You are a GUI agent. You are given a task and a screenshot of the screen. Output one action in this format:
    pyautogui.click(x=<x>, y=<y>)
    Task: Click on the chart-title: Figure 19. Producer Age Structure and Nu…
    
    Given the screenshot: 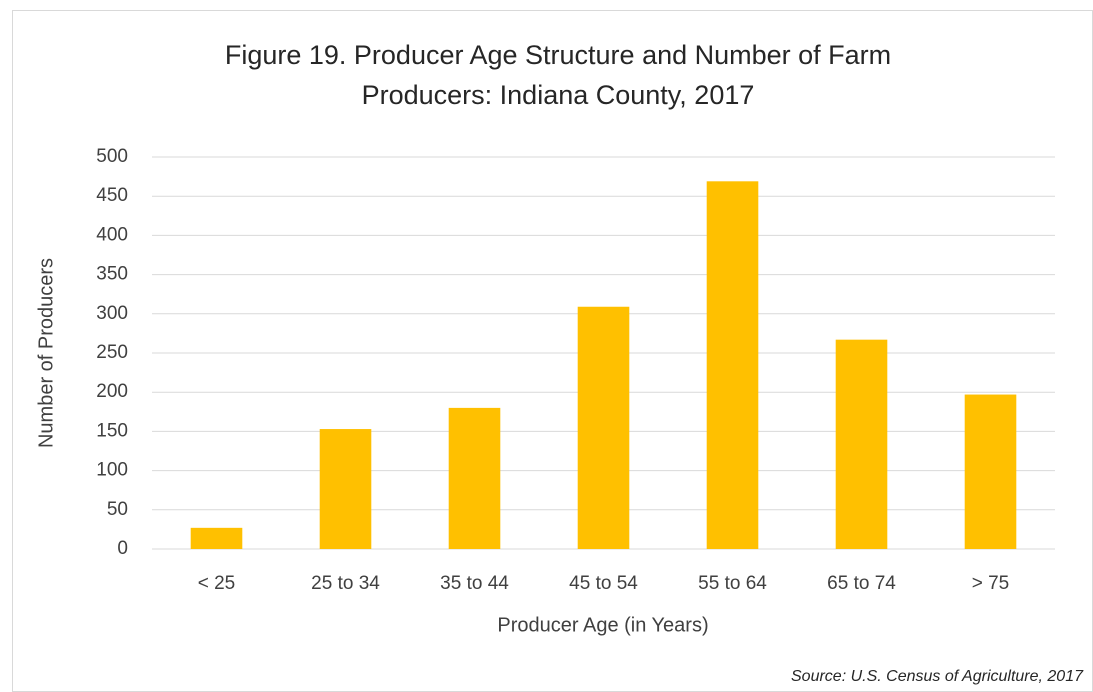 What is the action you would take?
    pyautogui.click(x=558, y=55)
    